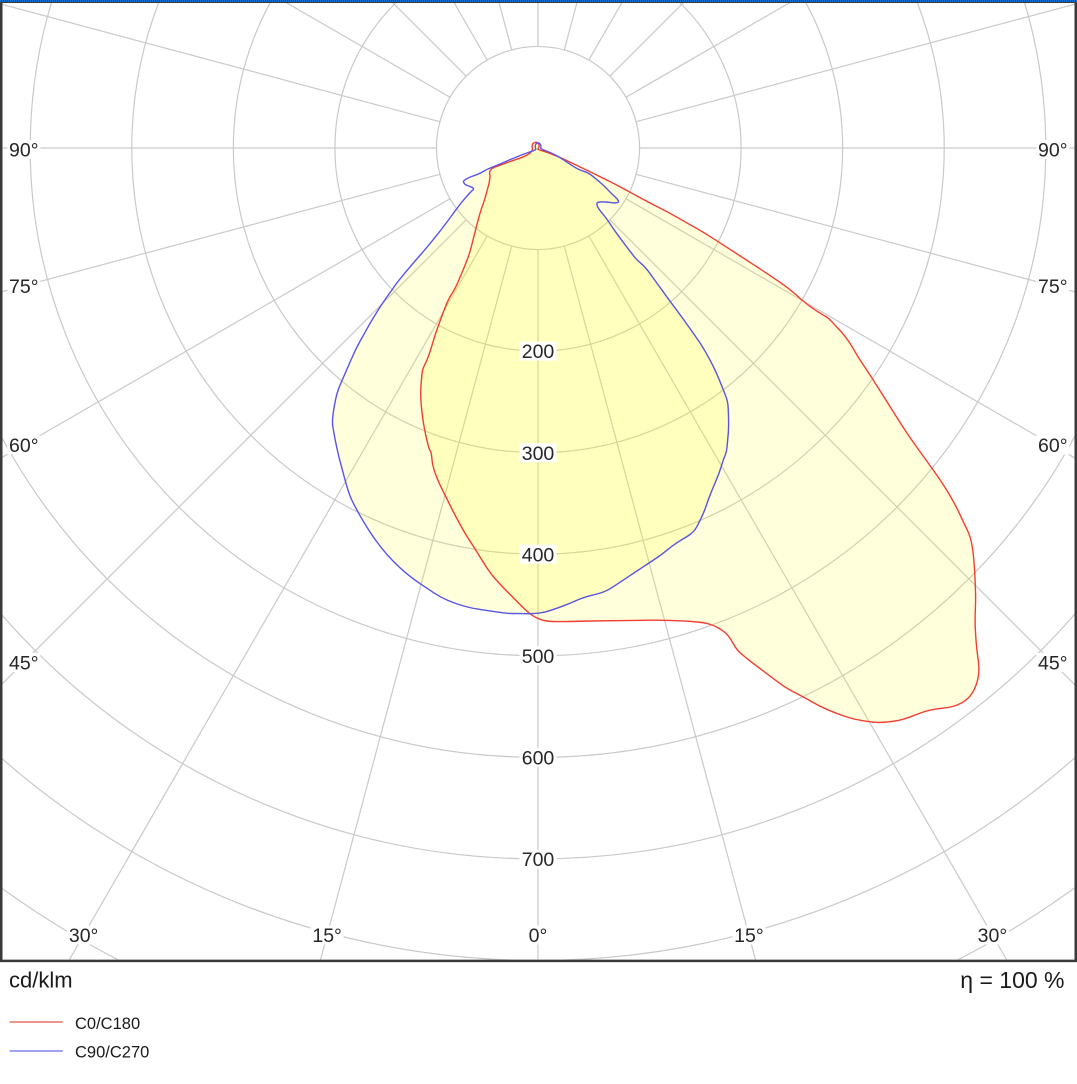  What do you see at coordinates (538, 454) in the screenshot?
I see `svg-text: 300` at bounding box center [538, 454].